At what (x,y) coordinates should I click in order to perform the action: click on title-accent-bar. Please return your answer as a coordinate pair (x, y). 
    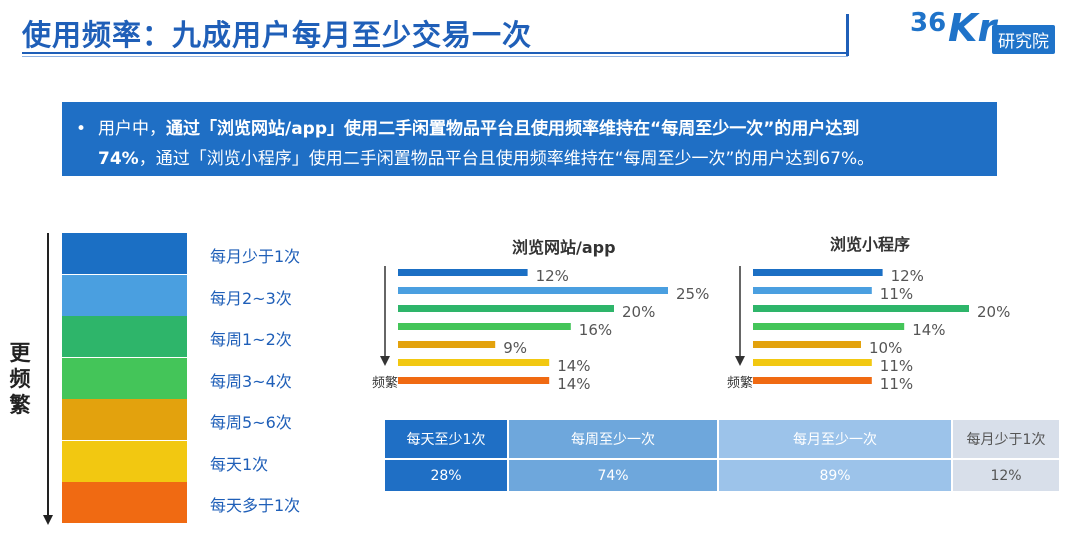
    Looking at the image, I should click on (847, 35).